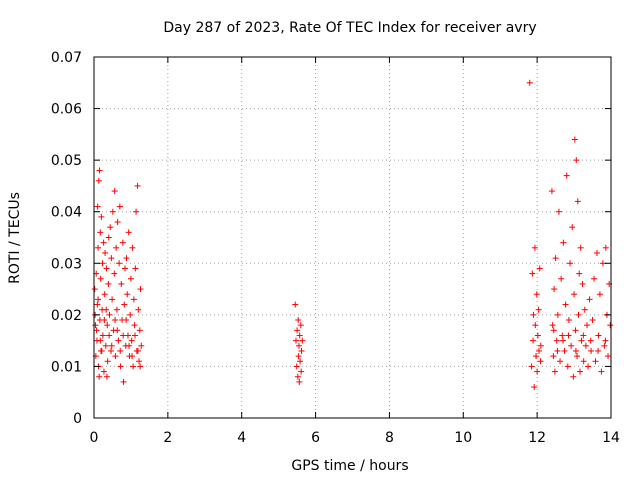 The height and width of the screenshot is (480, 640). What do you see at coordinates (167, 438) in the screenshot?
I see `x-tick-label: 2` at bounding box center [167, 438].